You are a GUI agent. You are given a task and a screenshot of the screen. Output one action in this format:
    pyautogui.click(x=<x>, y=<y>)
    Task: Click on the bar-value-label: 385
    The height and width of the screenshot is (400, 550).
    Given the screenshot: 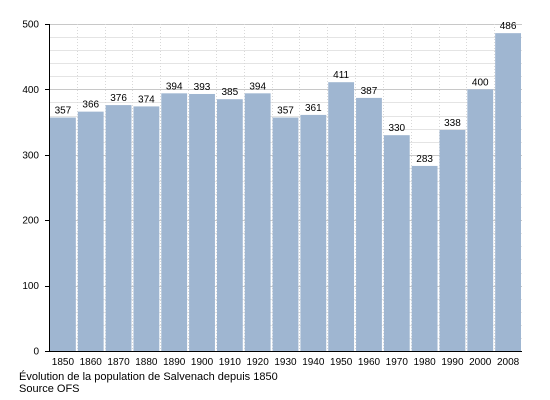 What is the action you would take?
    pyautogui.click(x=230, y=92)
    